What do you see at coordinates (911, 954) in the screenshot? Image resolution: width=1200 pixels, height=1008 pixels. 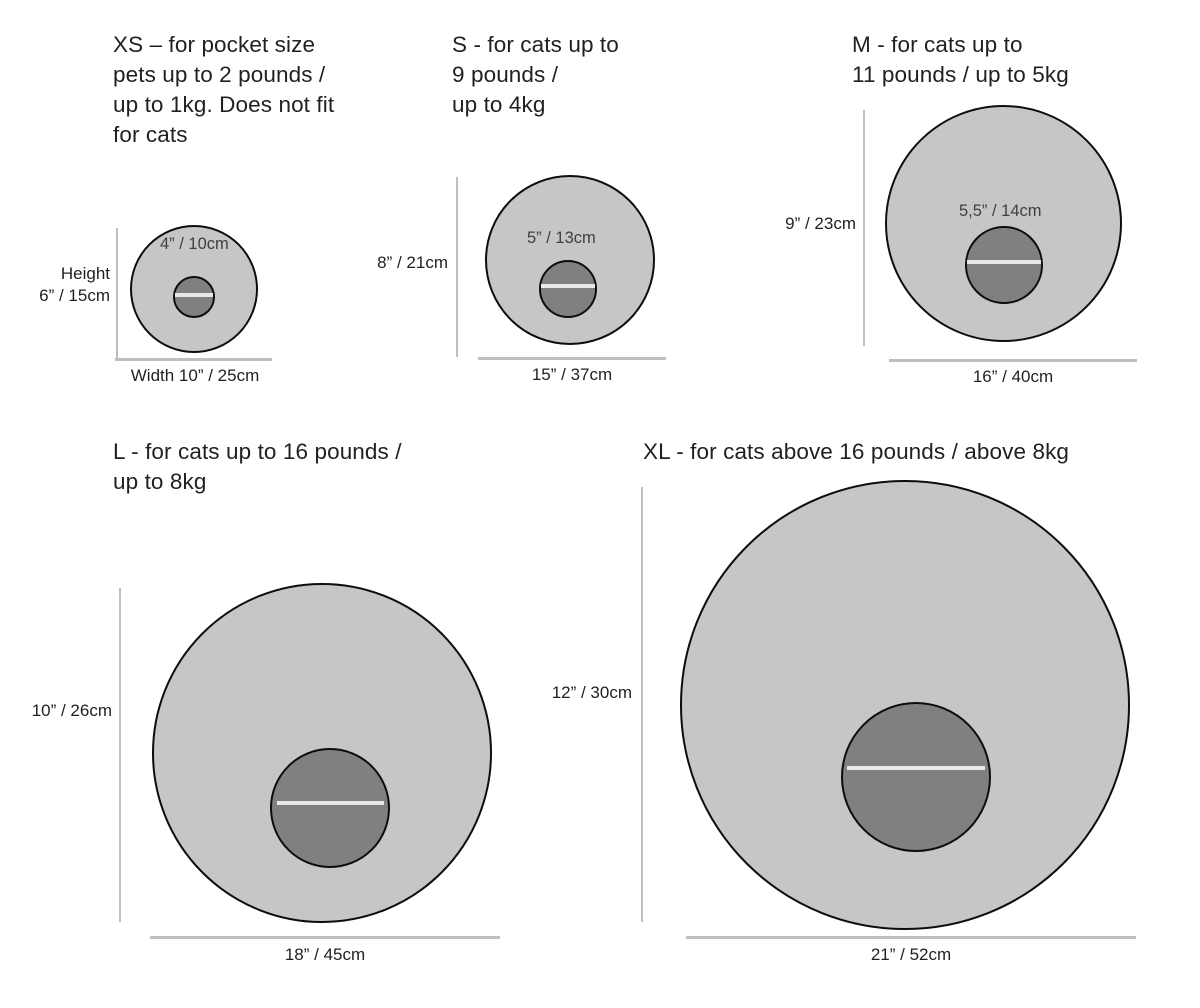 I see `width-label-xl: 21” / 52cm` at bounding box center [911, 954].